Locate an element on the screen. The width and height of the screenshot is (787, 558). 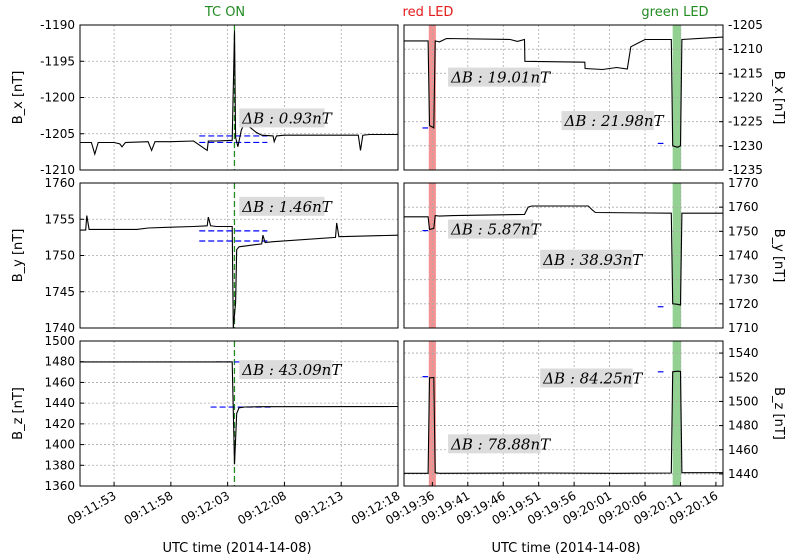
x-tick-label: 09:11:58 is located at coordinates (149, 507).